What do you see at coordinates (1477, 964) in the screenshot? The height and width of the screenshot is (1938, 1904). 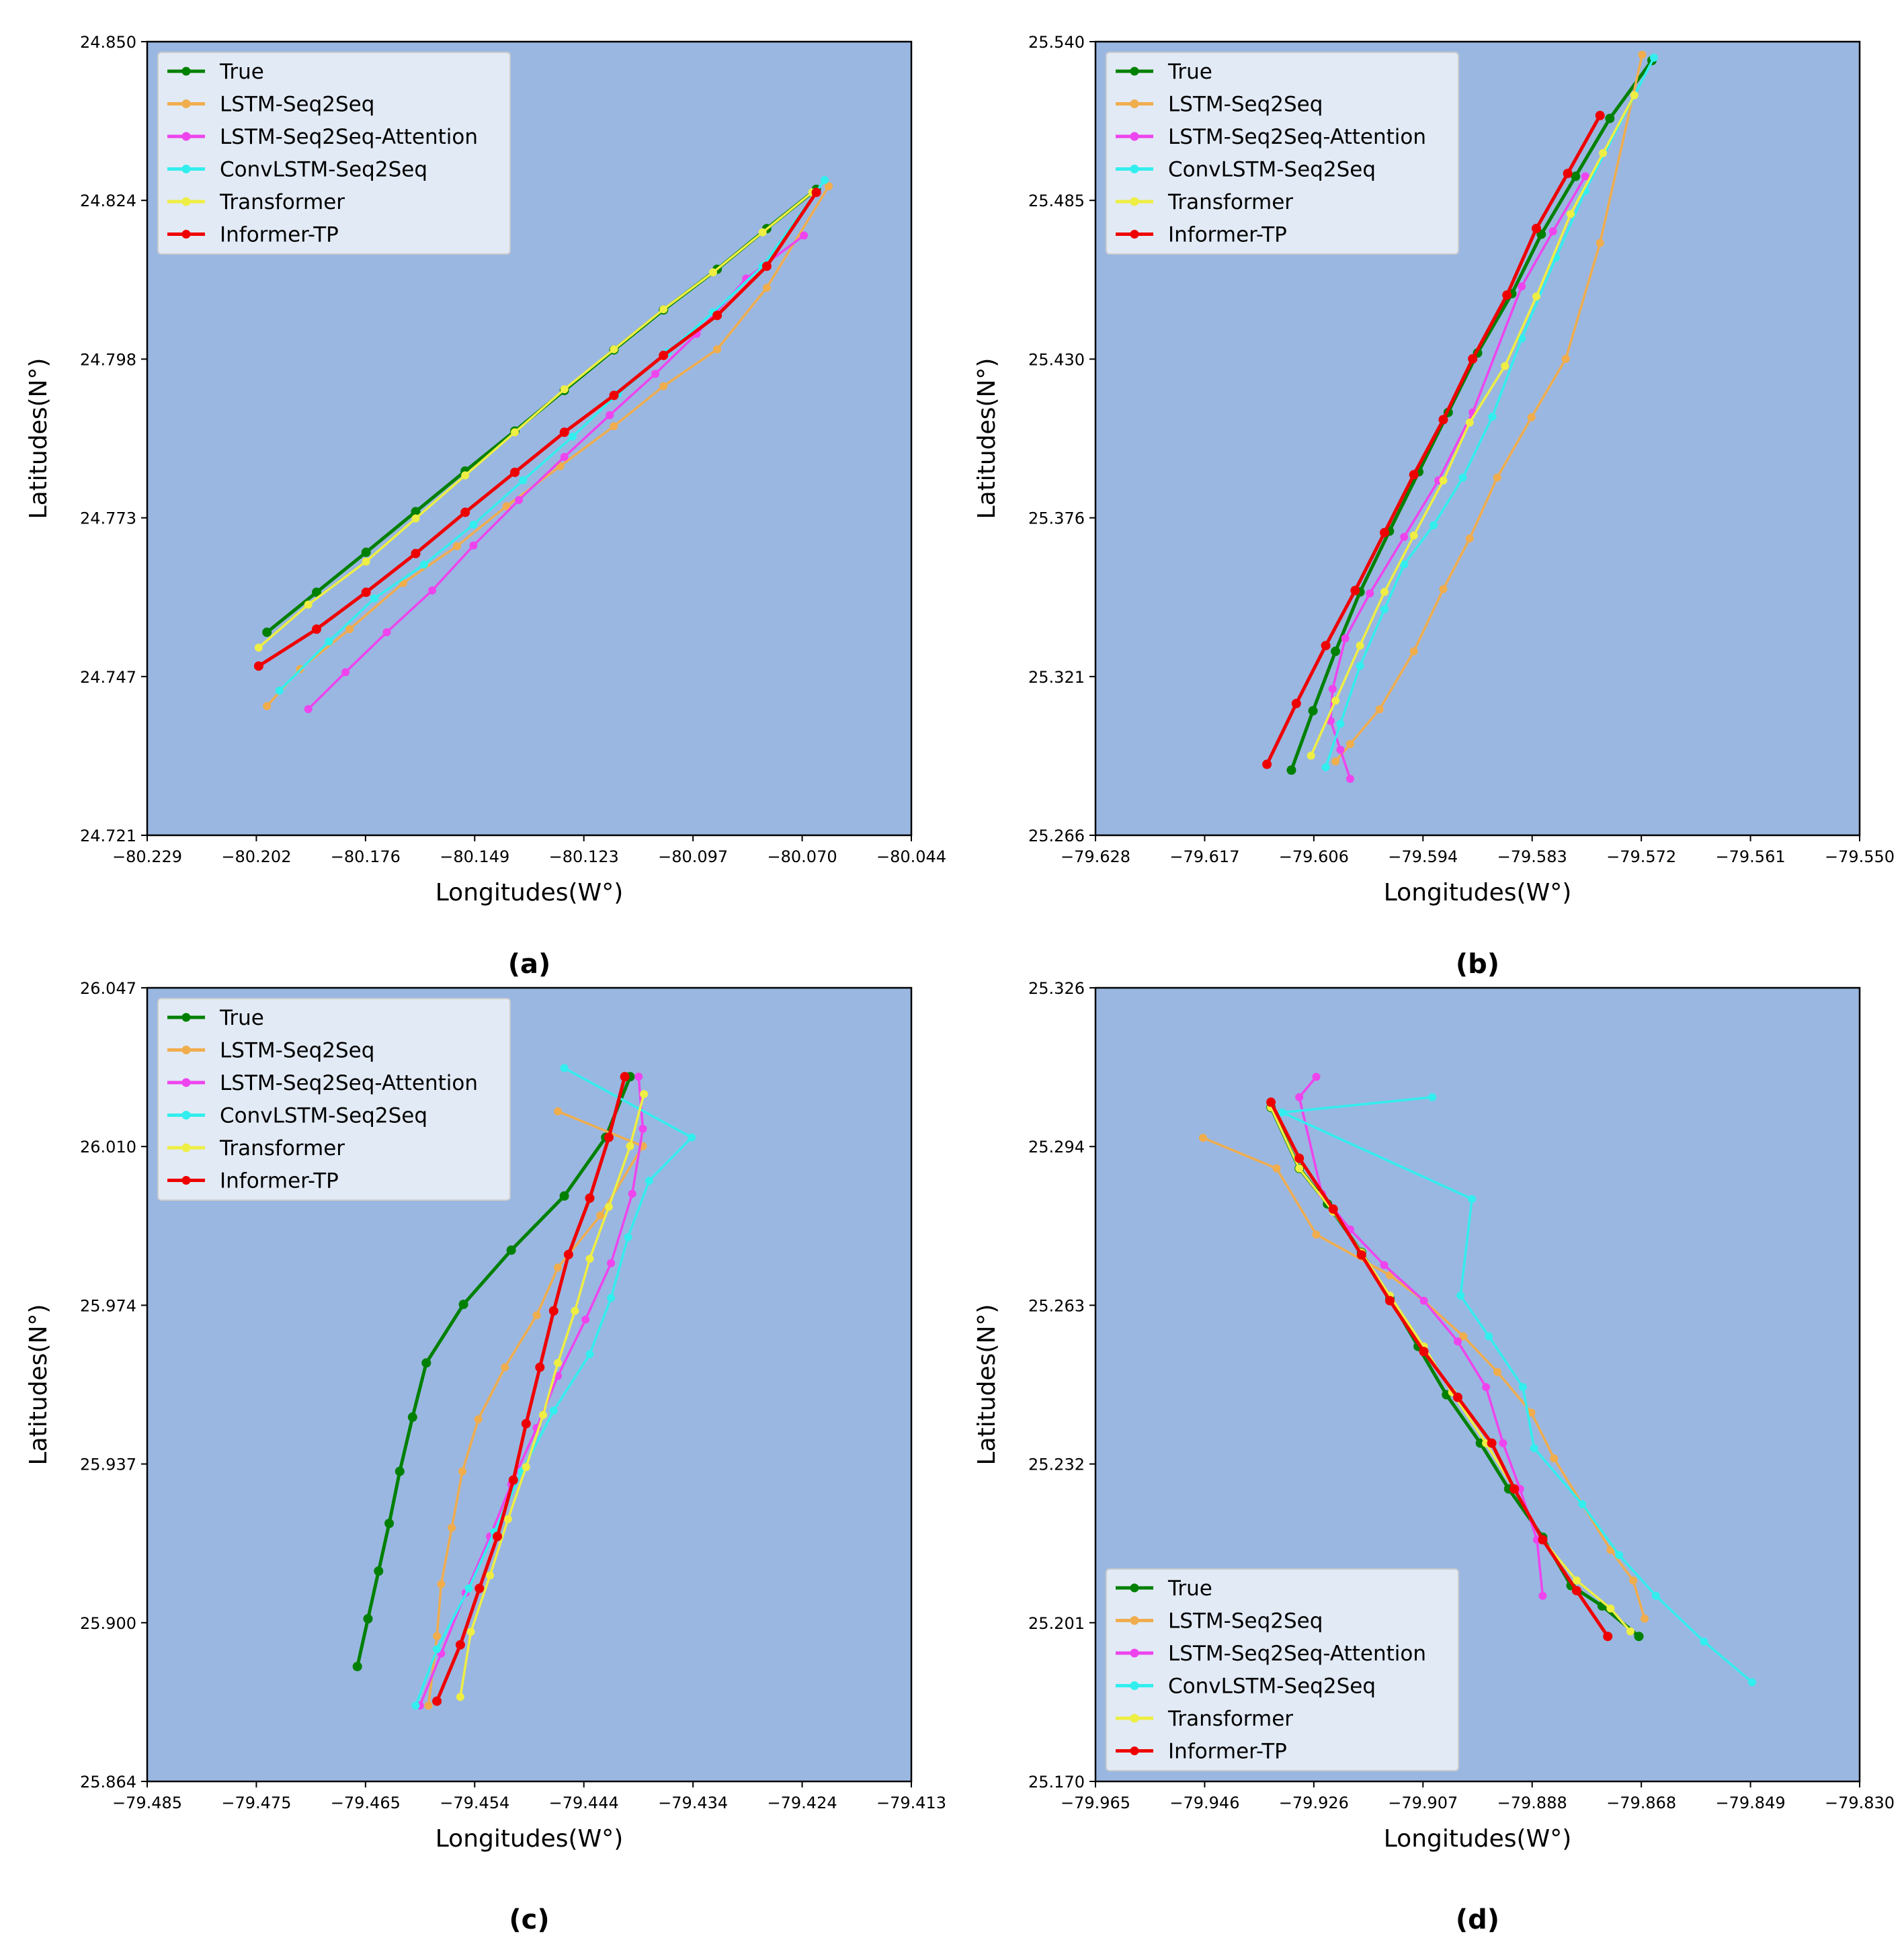 I see `subplot-caption: (b)` at bounding box center [1477, 964].